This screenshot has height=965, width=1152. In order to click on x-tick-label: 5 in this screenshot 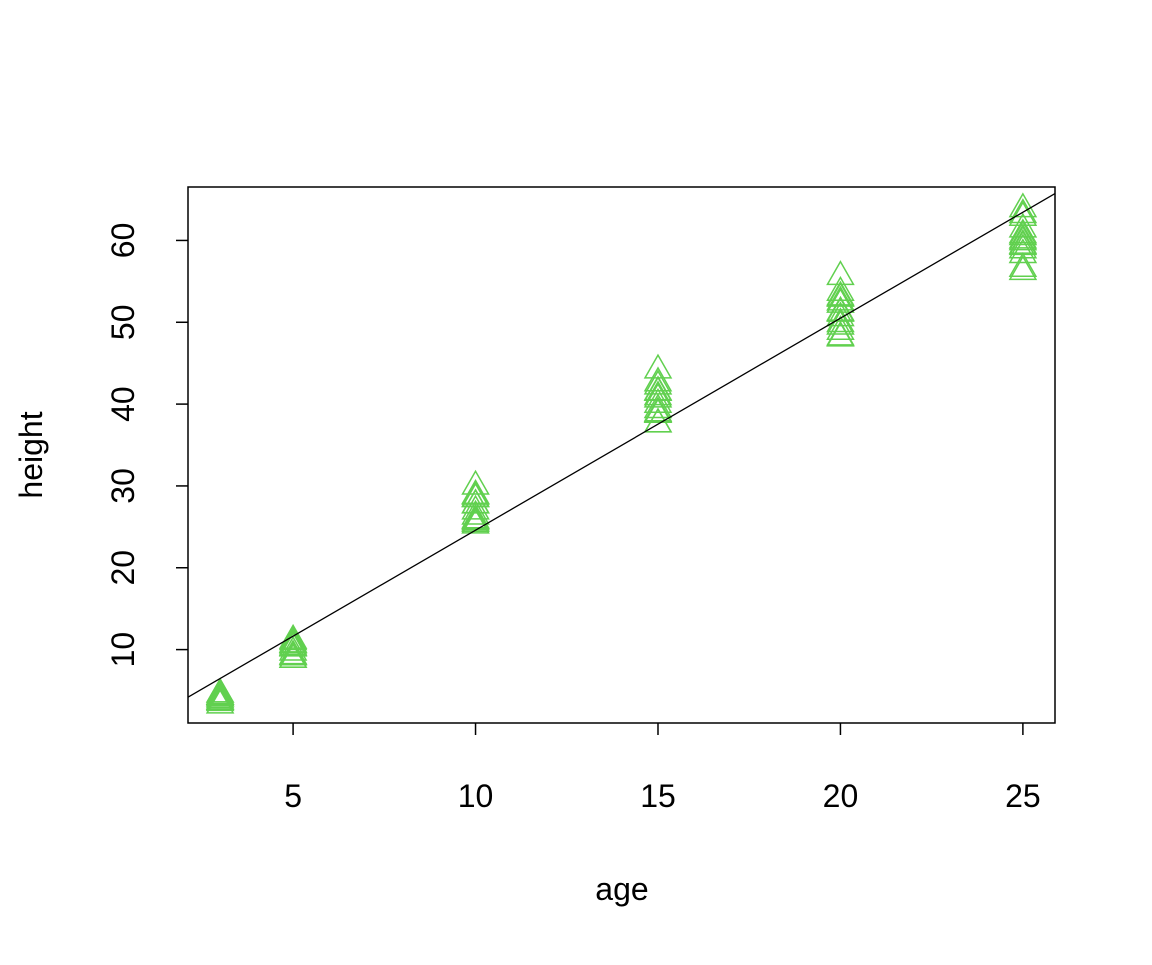, I will do `click(293, 796)`.